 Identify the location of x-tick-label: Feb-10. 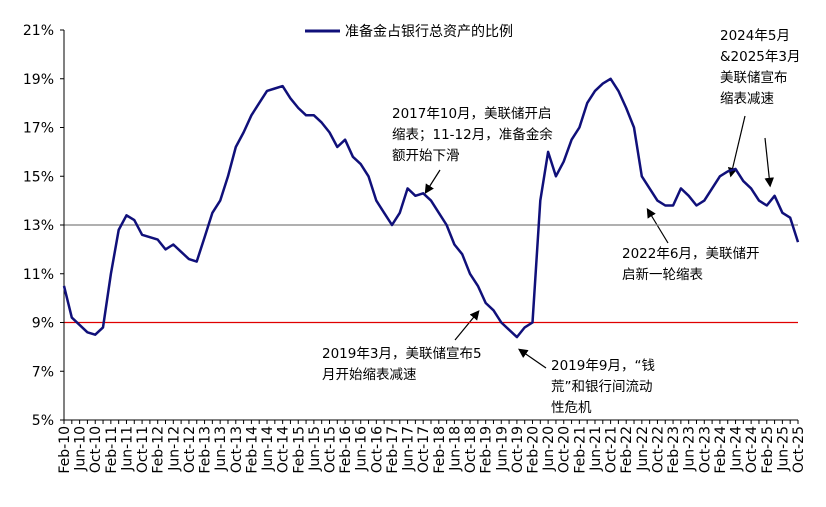
(65, 450).